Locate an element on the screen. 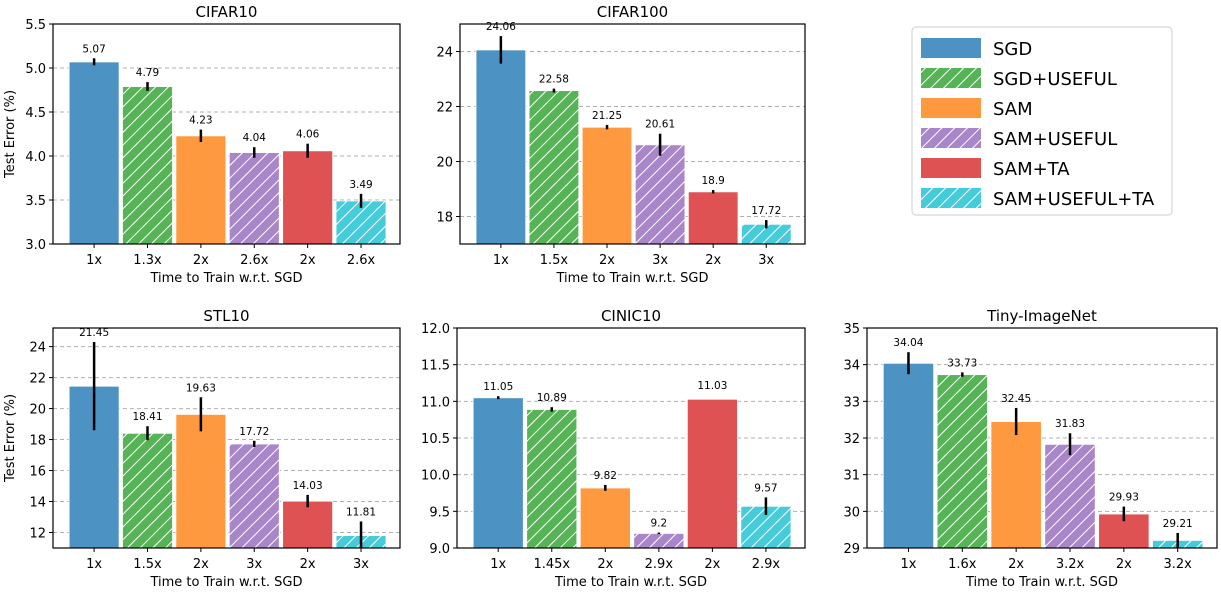 Image resolution: width=1221 pixels, height=595 pixels. y-tick-label: 5.0 is located at coordinates (35, 69).